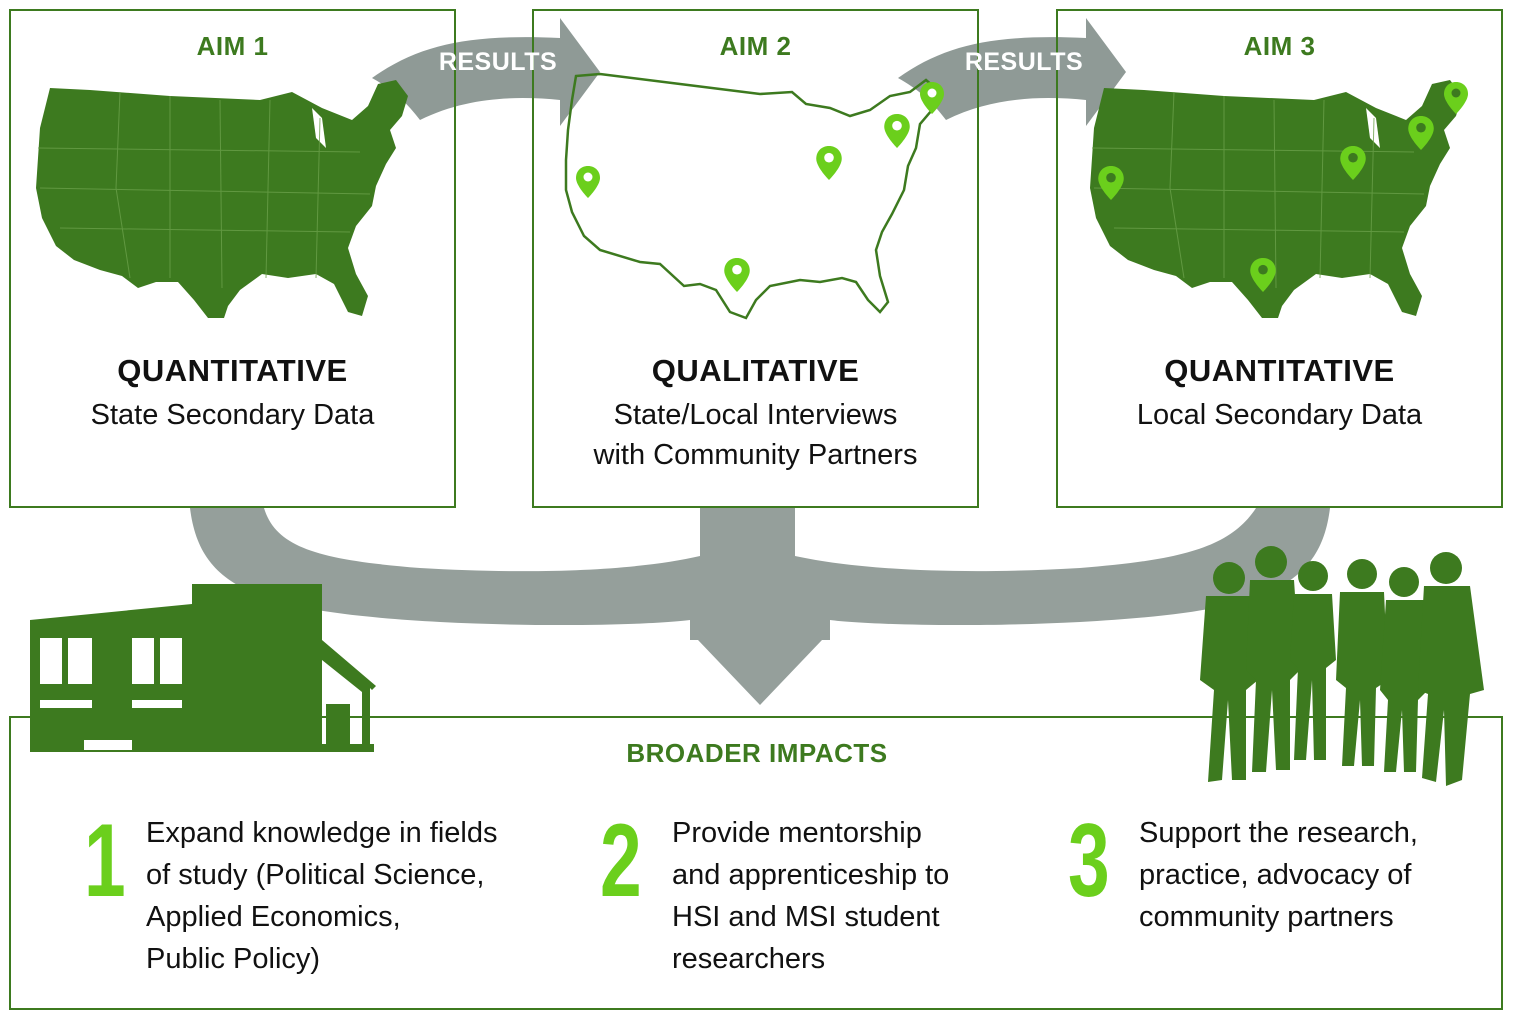 The image size is (1514, 1024). What do you see at coordinates (755, 370) in the screenshot?
I see `aim-method: QUALITATIVE` at bounding box center [755, 370].